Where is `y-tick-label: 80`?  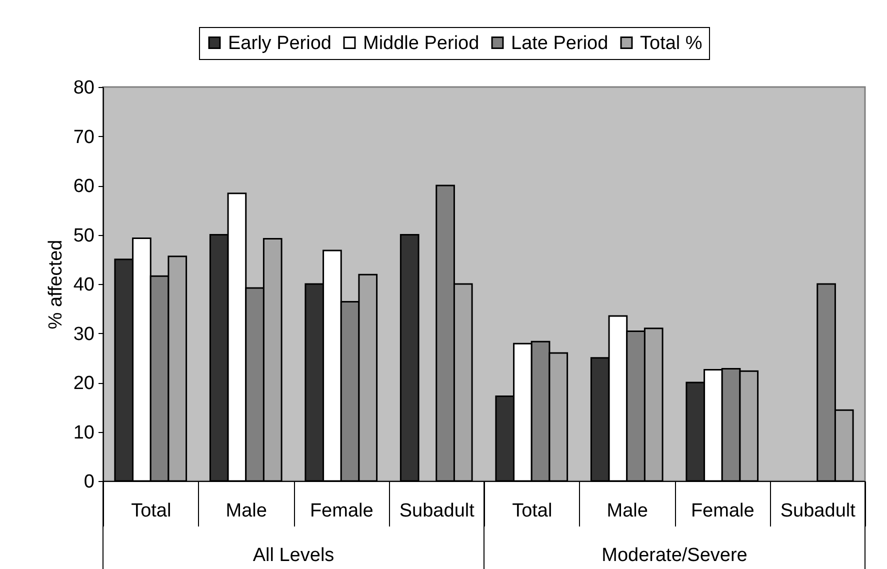 y-tick-label: 80 is located at coordinates (83, 88).